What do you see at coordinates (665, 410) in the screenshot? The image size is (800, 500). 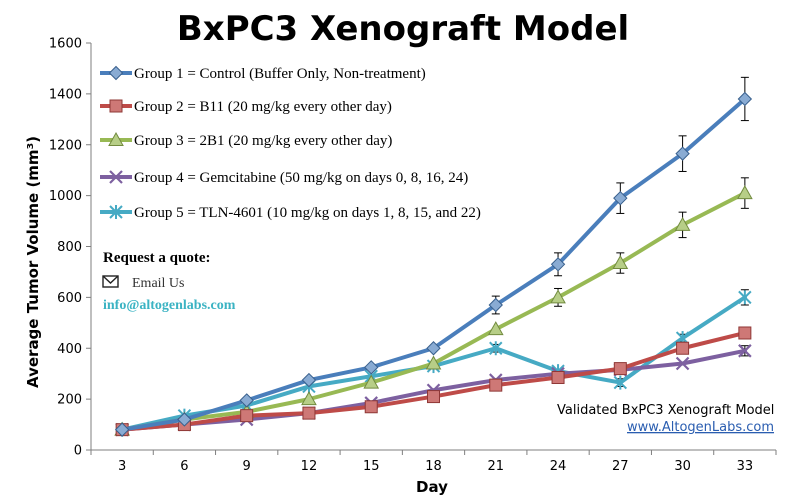 I see `validated-model-note: Validated BxPC3 Xenograft Model` at bounding box center [665, 410].